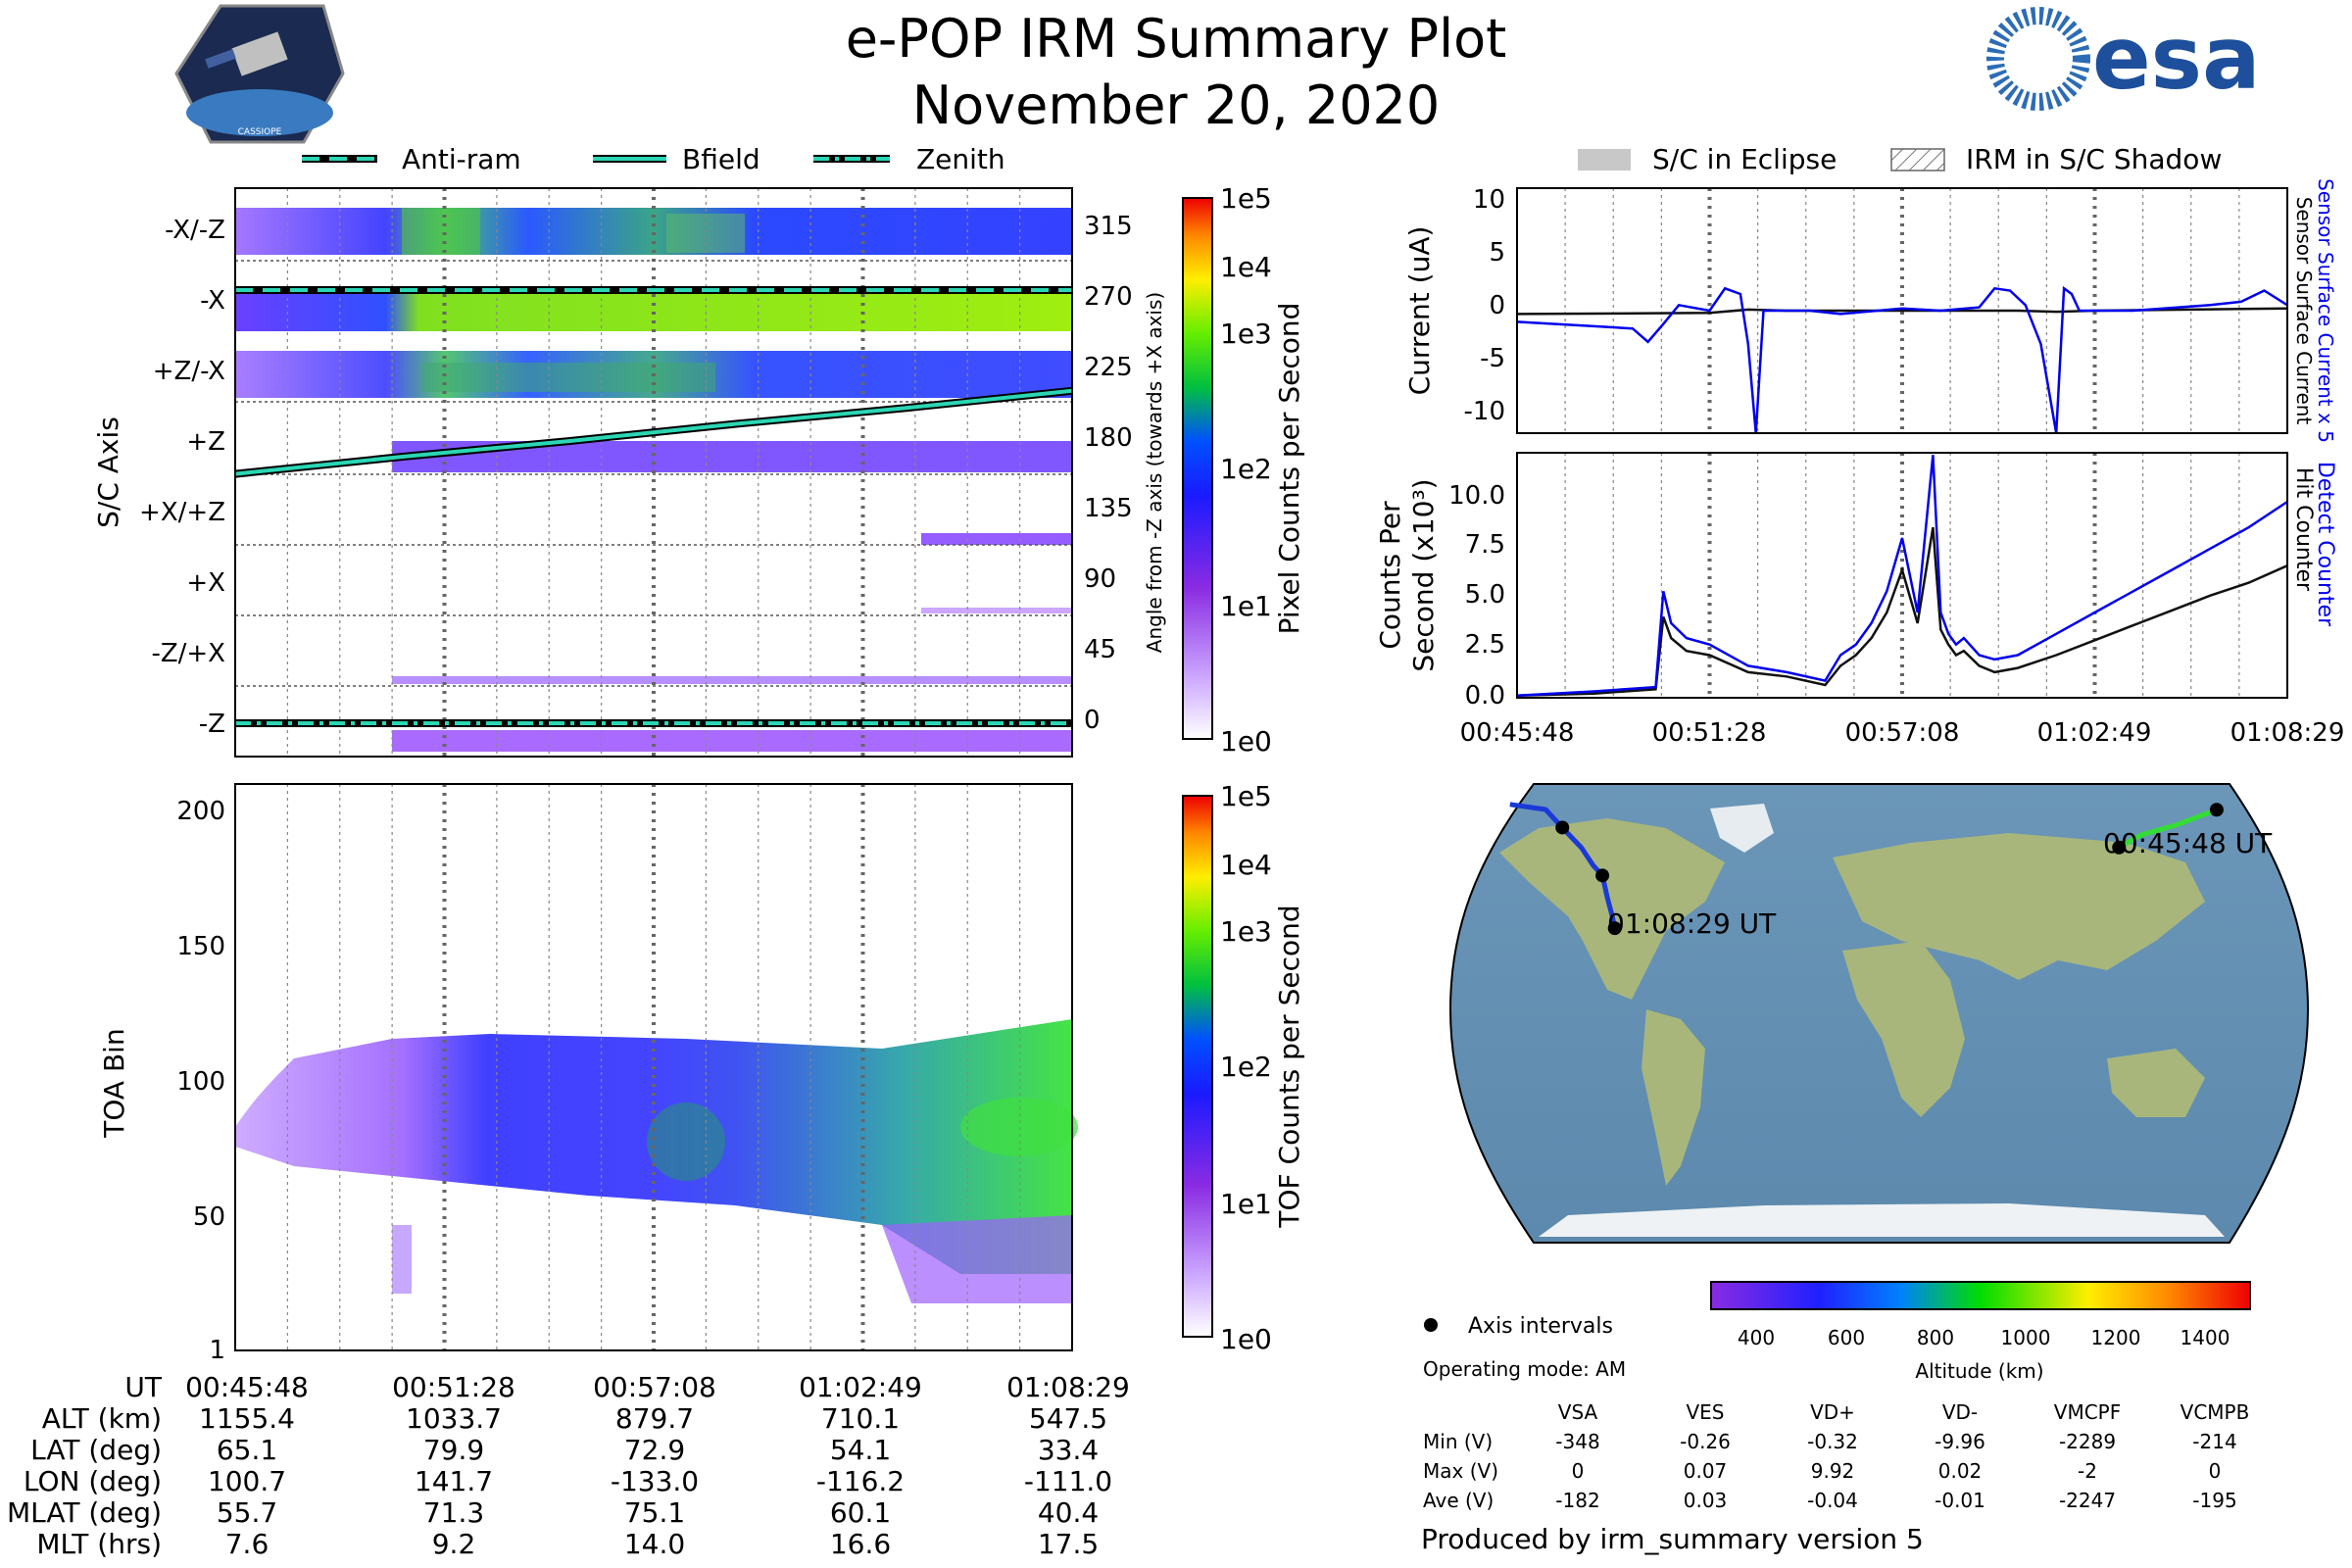 Image resolution: width=2352 pixels, height=1568 pixels. What do you see at coordinates (2168, 828) in the screenshot?
I see `ground-track-east` at bounding box center [2168, 828].